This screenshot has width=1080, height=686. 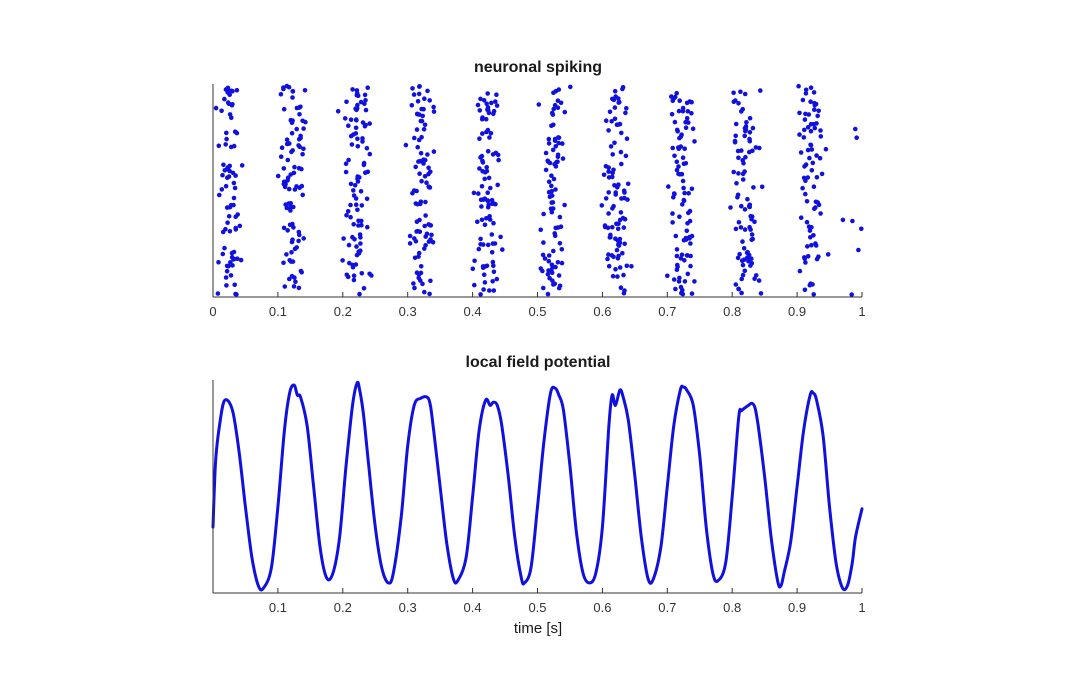 I want to click on x-tick-label: 0.5, so click(x=537, y=311).